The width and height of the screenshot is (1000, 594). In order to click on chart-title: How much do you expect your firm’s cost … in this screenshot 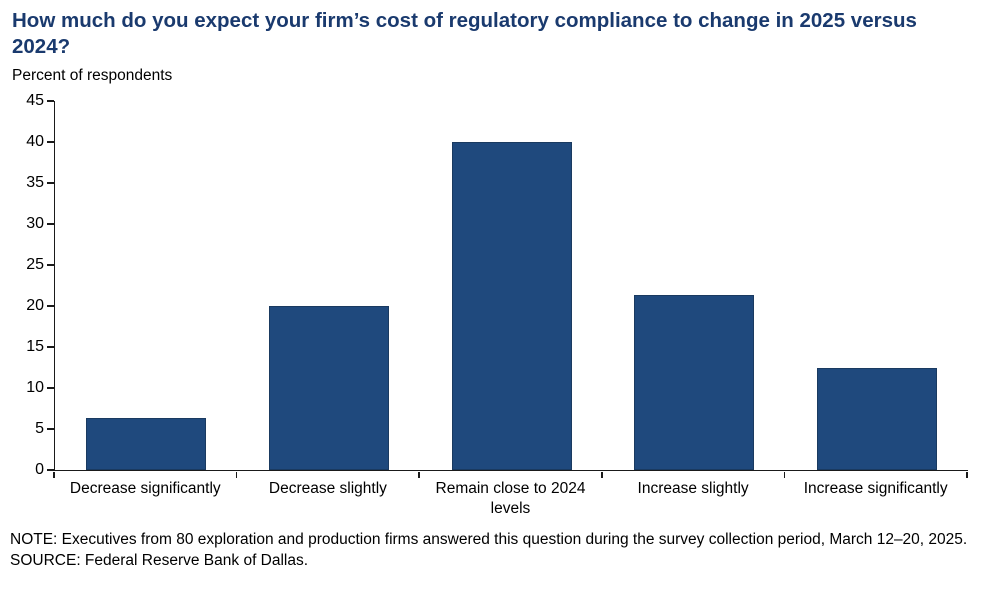, I will do `click(464, 34)`.